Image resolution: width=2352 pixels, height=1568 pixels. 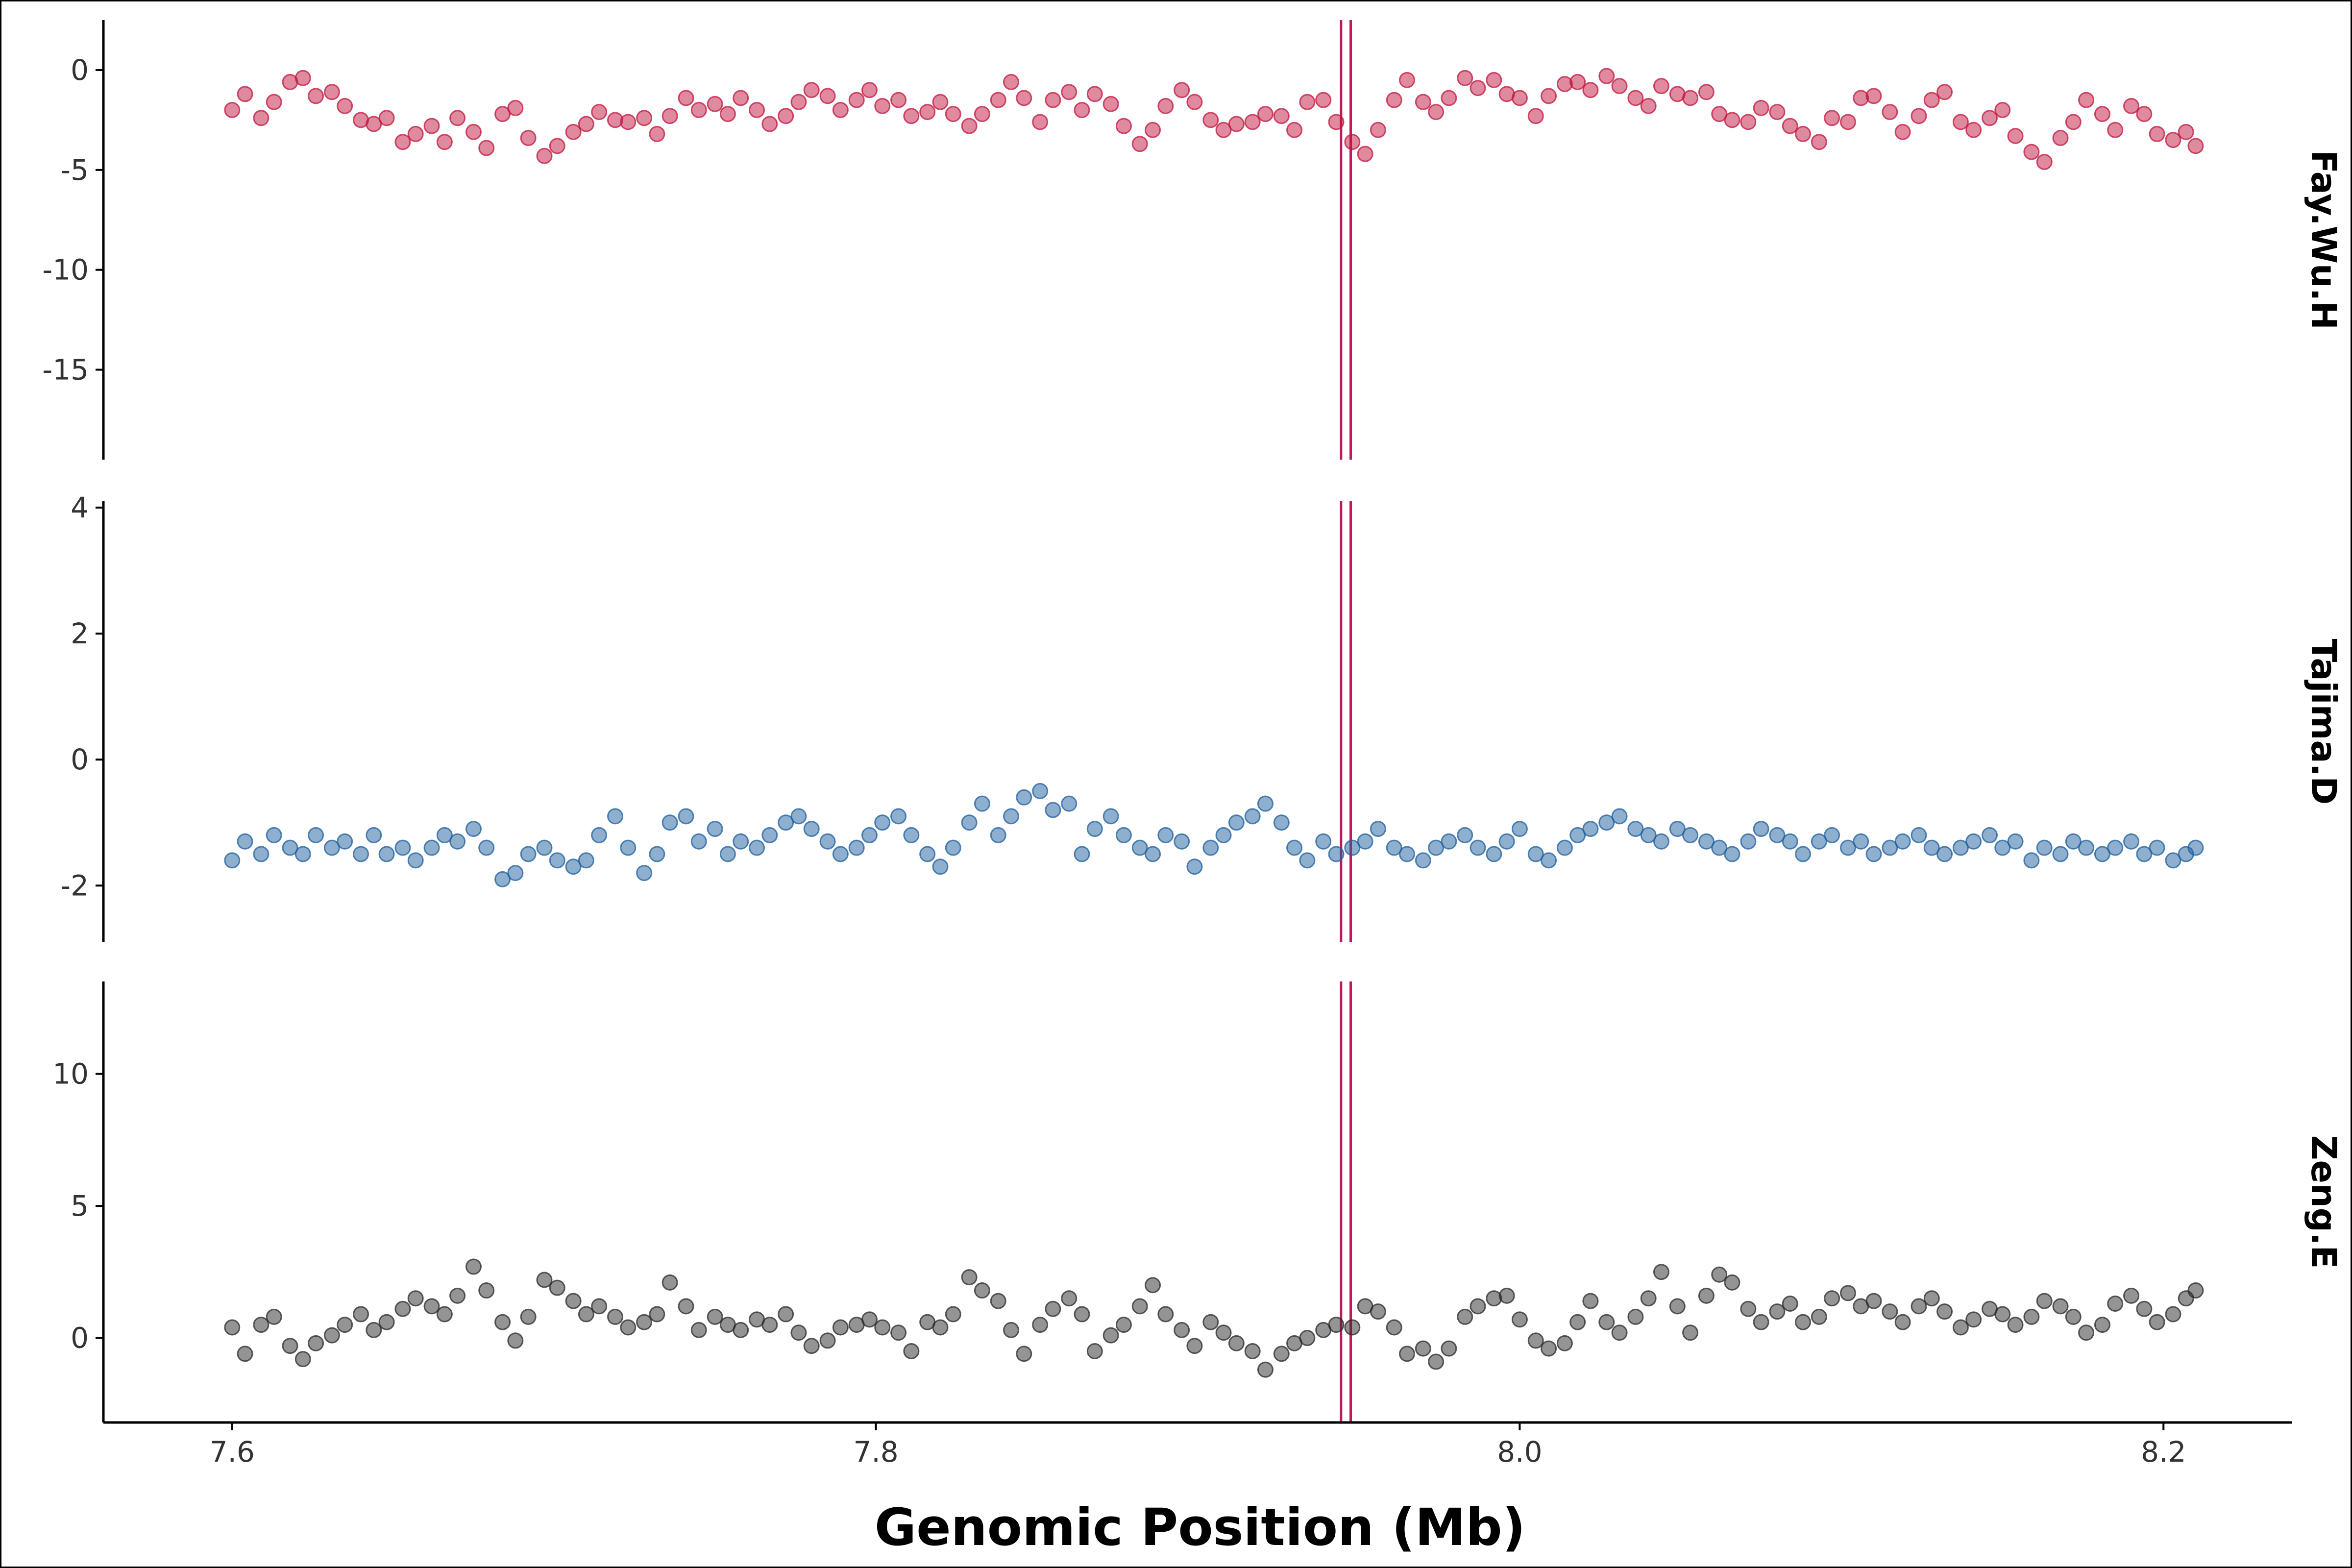 I want to click on points-tajima-d, so click(x=1214, y=835).